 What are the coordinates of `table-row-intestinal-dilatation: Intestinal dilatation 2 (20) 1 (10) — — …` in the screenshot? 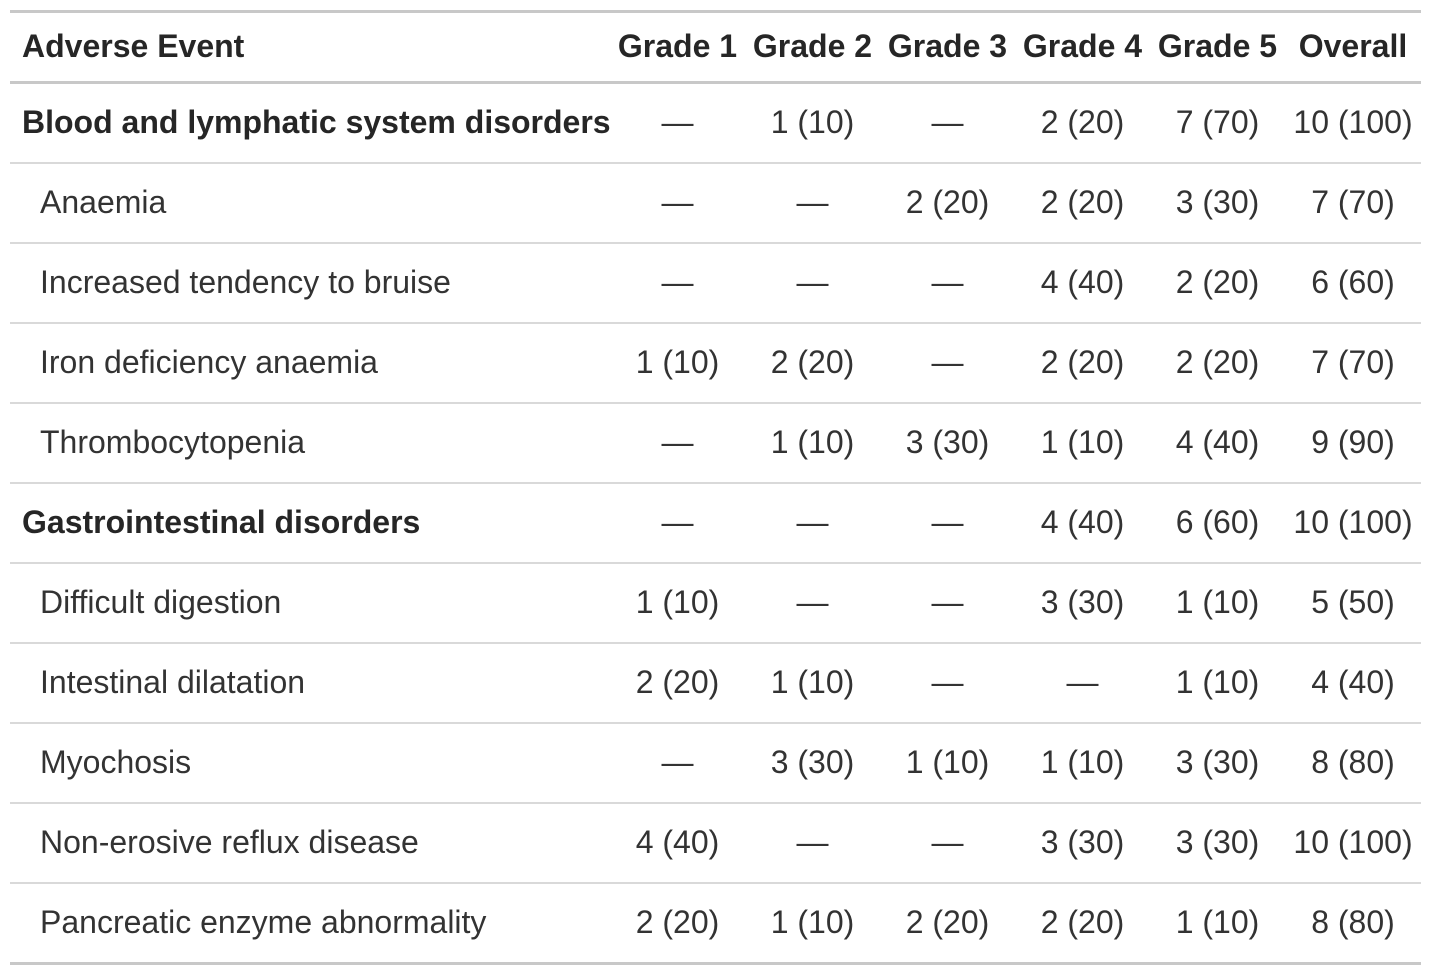 It's located at (715, 683).